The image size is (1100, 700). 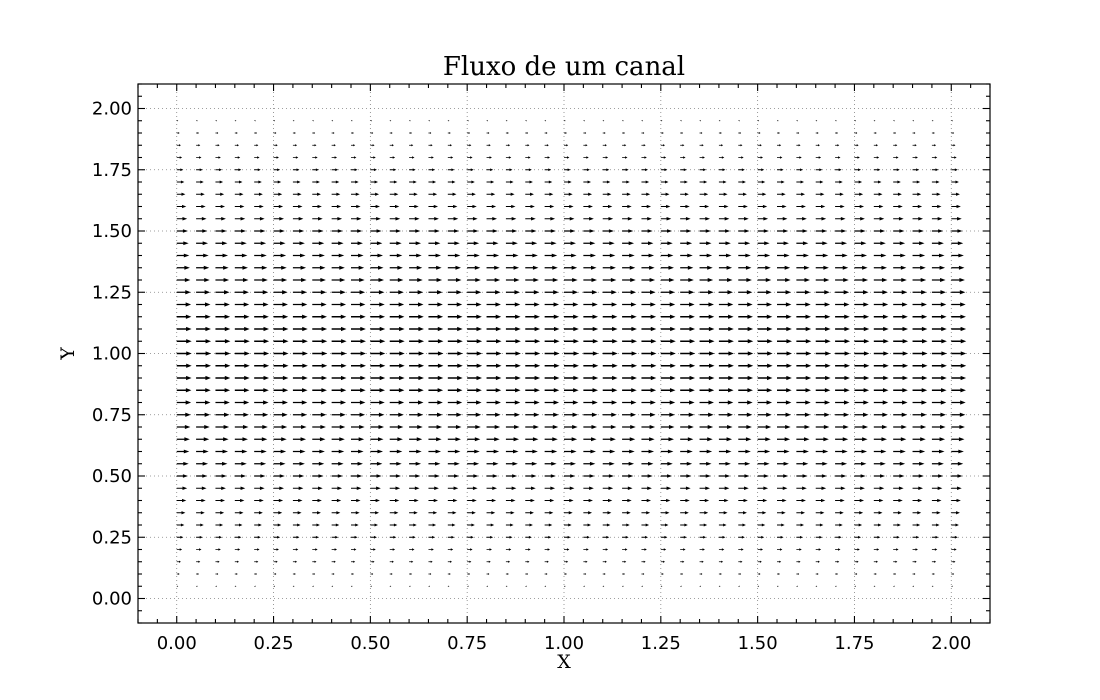 I want to click on y-tick-label: 0.00, so click(x=112, y=599).